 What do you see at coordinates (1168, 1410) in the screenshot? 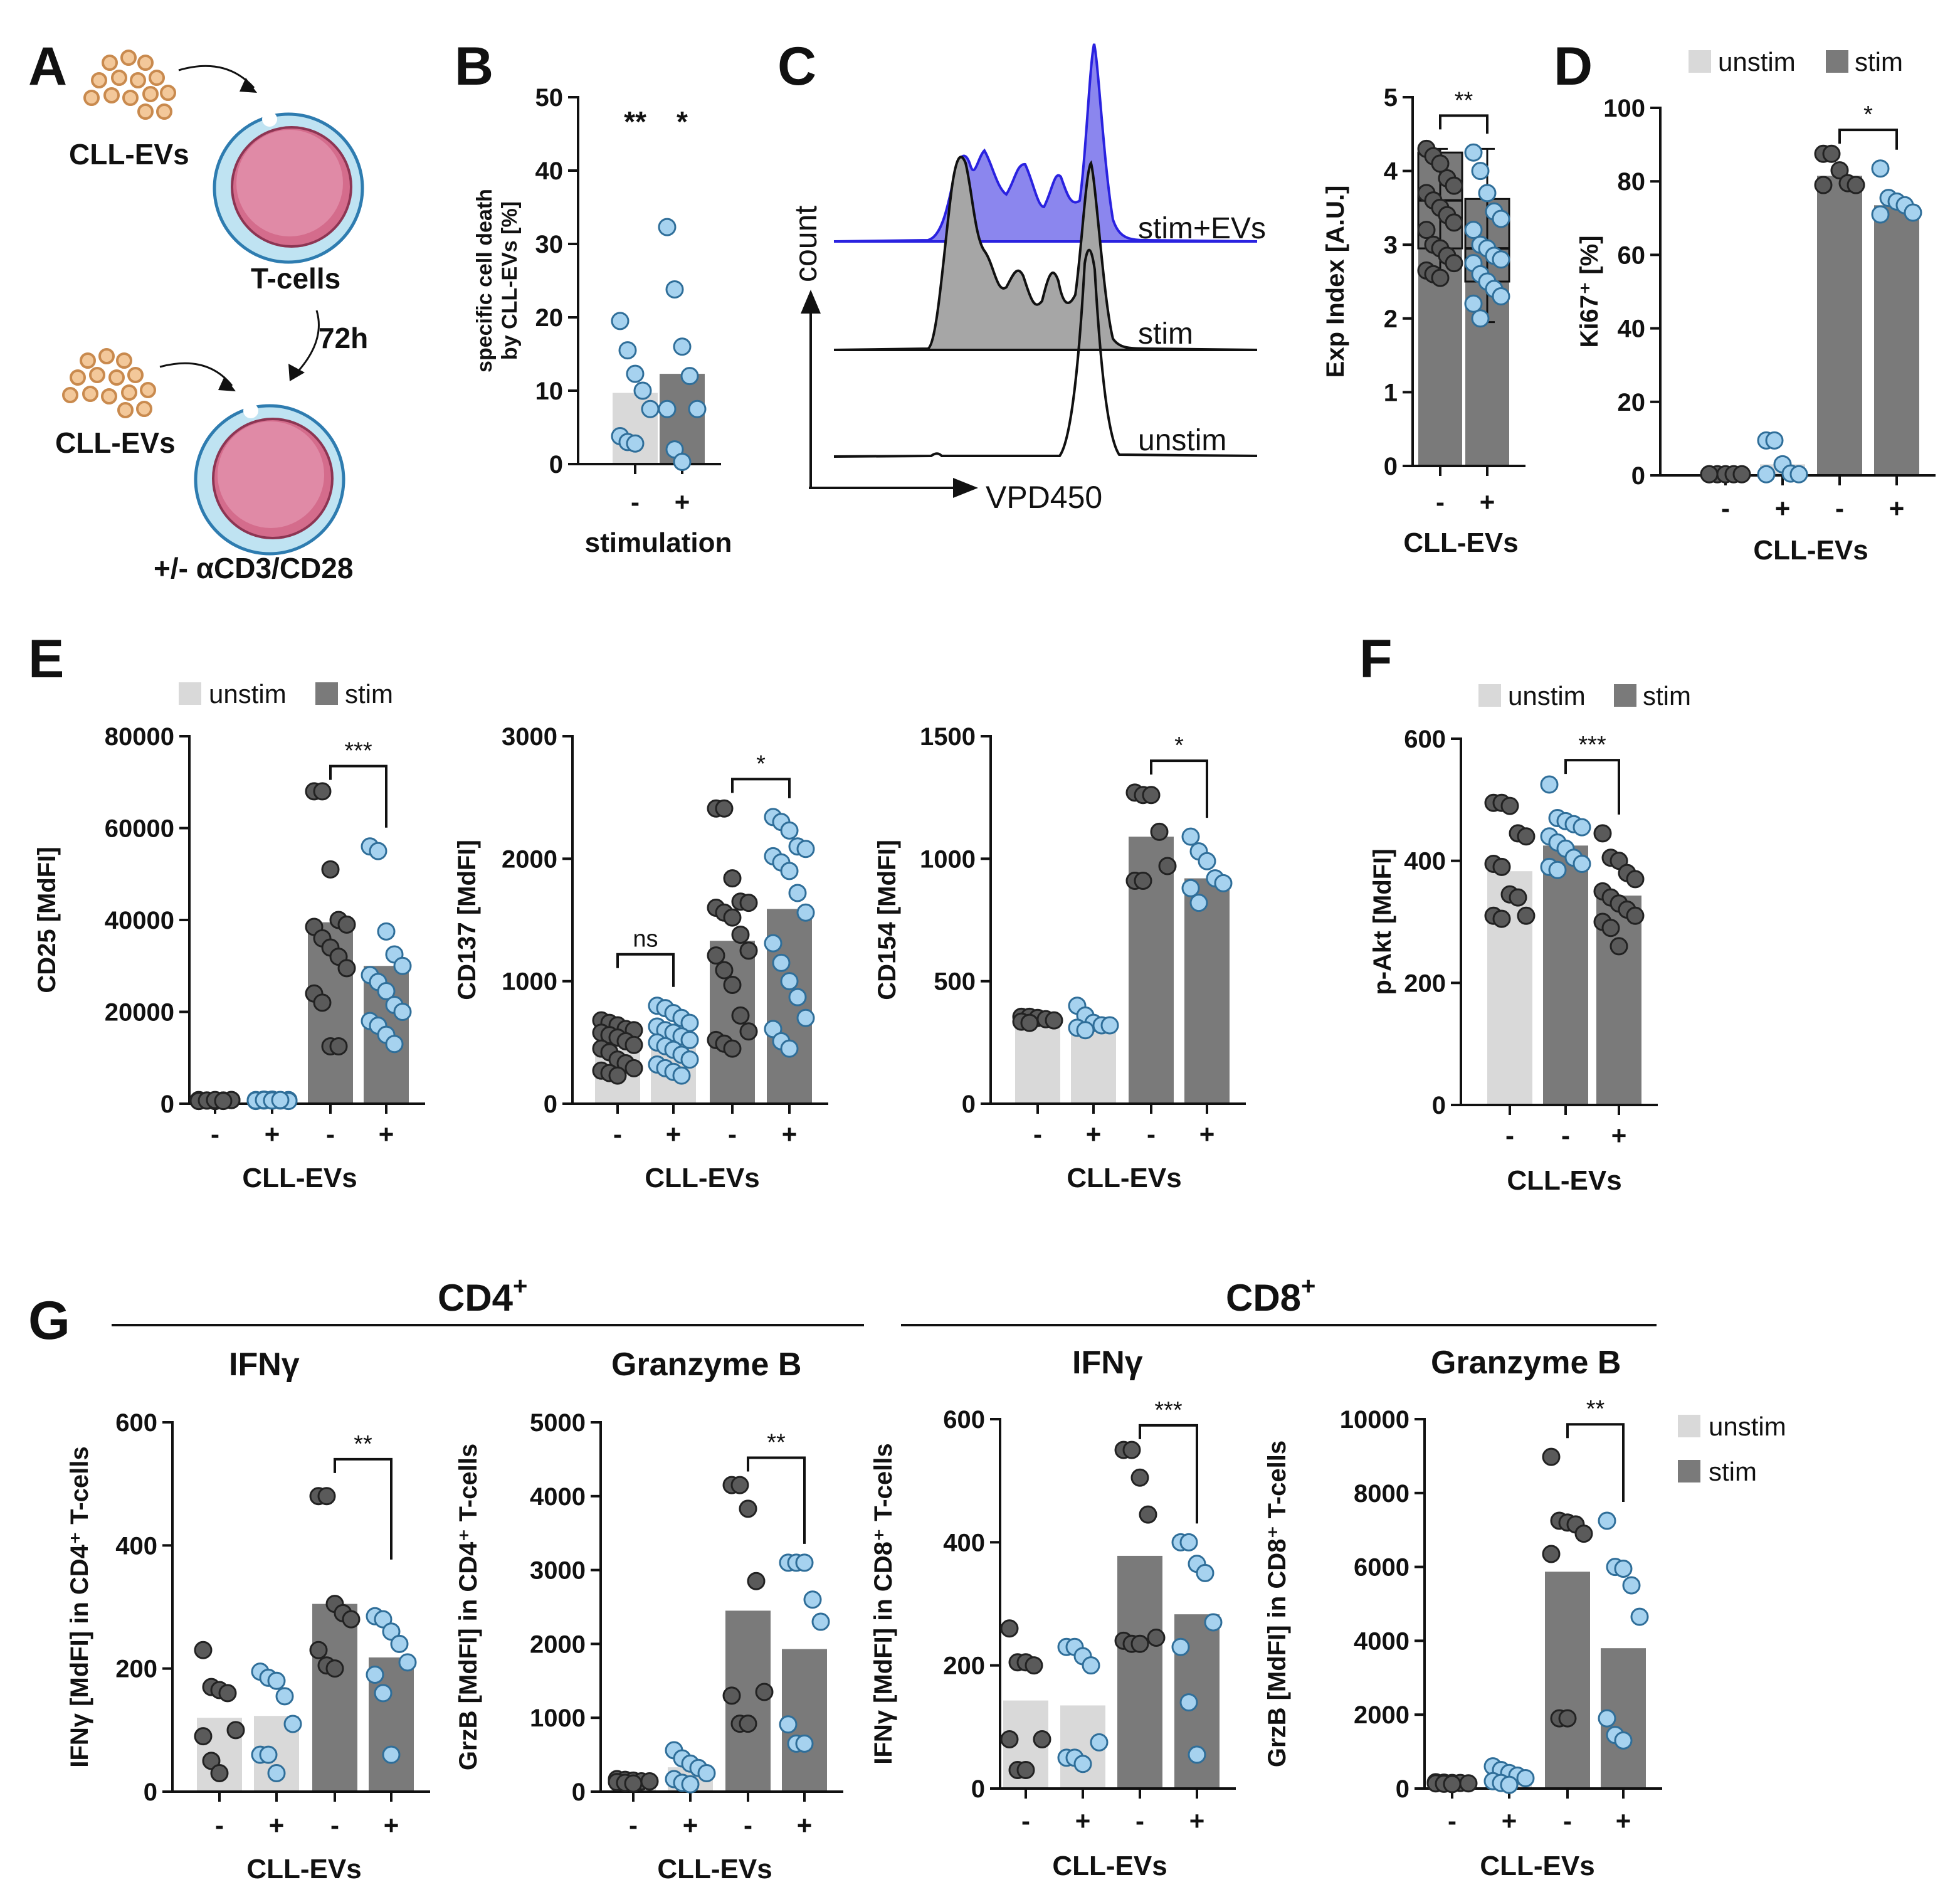
I see `significance-label: ***` at bounding box center [1168, 1410].